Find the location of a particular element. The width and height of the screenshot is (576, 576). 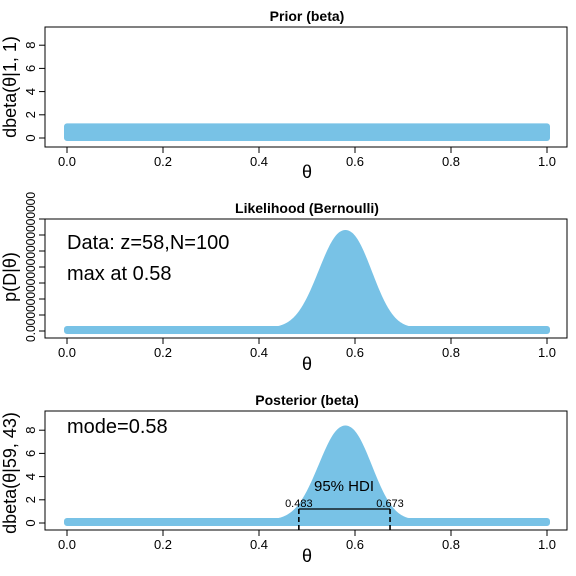

prior-curve is located at coordinates (307, 132).